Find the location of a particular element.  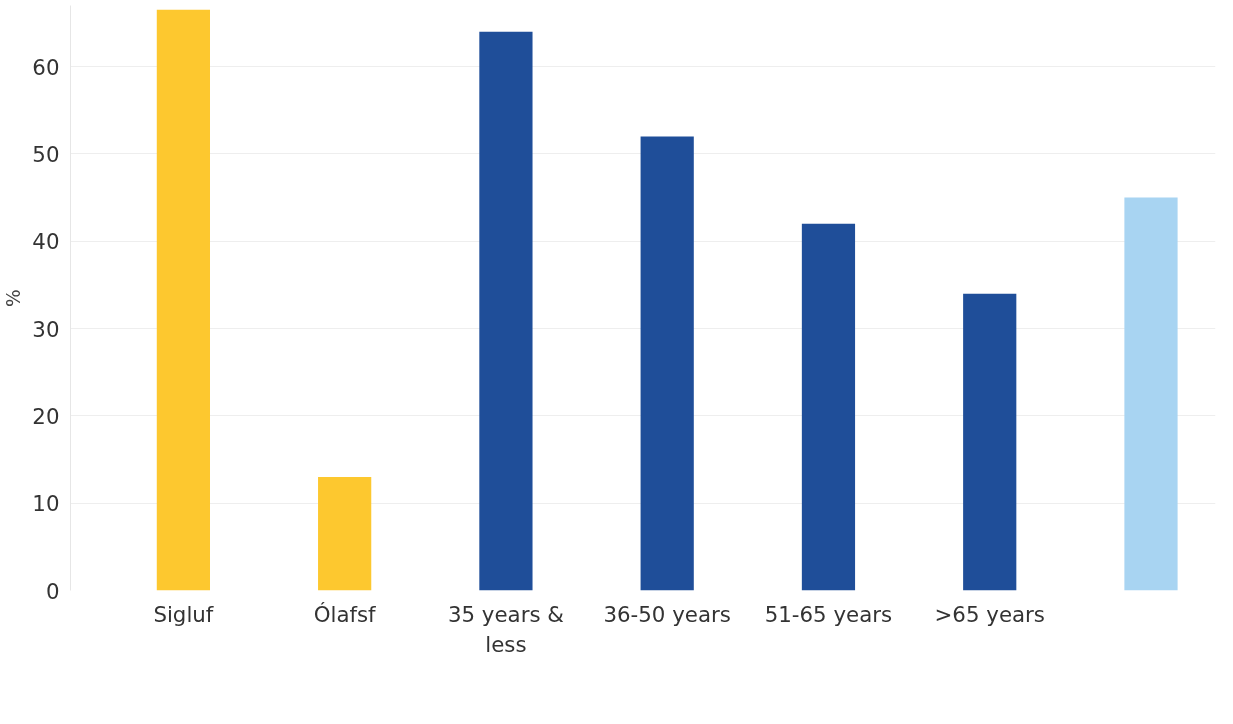

x-tick-label: 35 years & less is located at coordinates (505, 629).